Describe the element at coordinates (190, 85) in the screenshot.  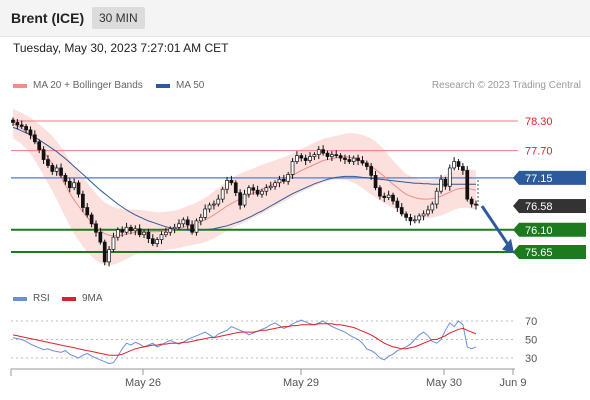
I see `ma50-legend-label: MA 50` at that location.